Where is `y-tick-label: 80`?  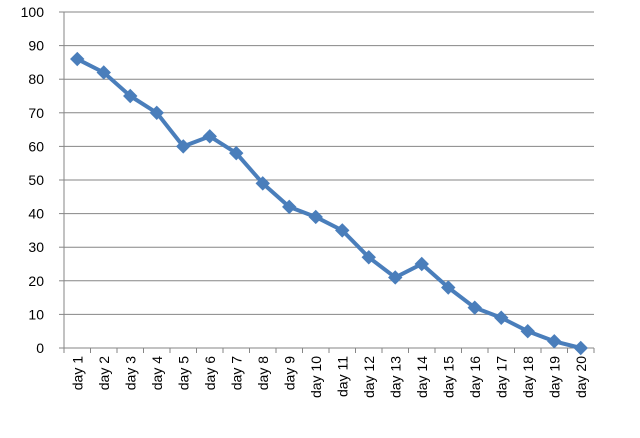
y-tick-label: 80 is located at coordinates (36, 79).